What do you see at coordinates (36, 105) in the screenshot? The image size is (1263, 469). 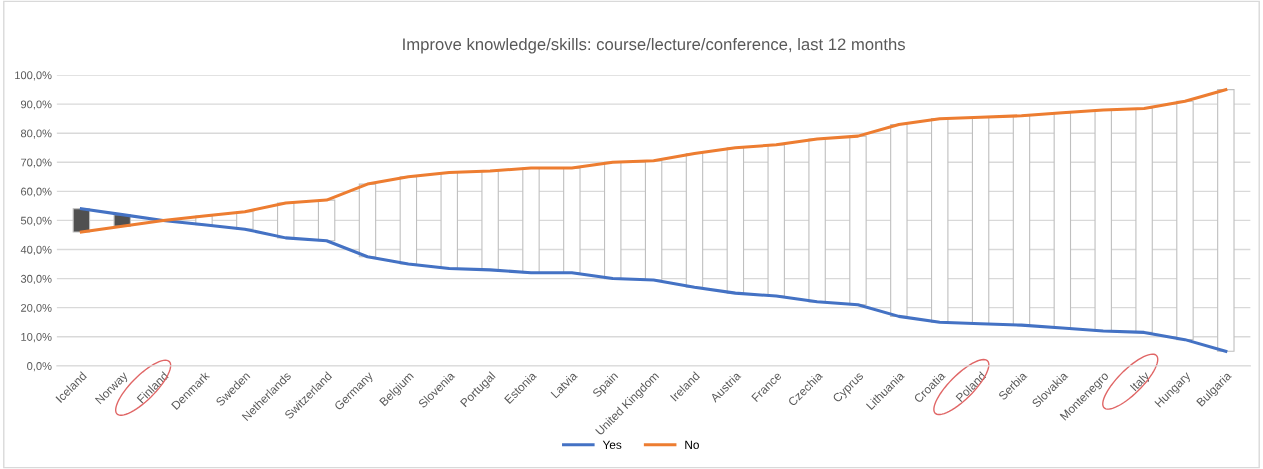 I see `y-tick-label: 90,0%` at bounding box center [36, 105].